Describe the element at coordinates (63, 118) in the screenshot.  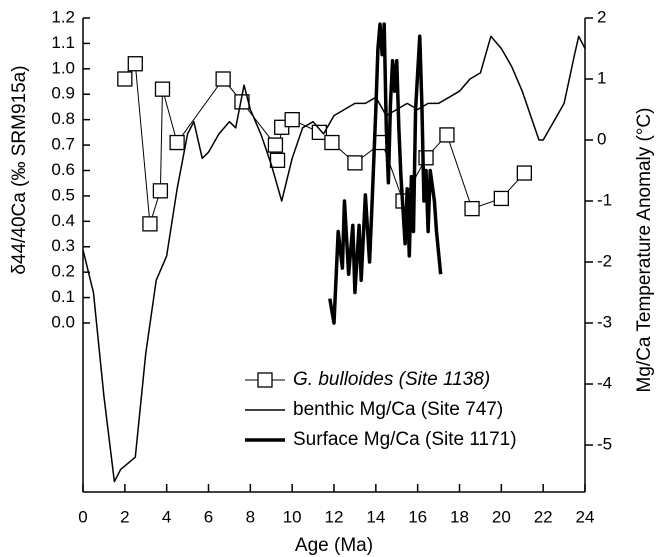
I see `y-tick-label: 0.8` at that location.